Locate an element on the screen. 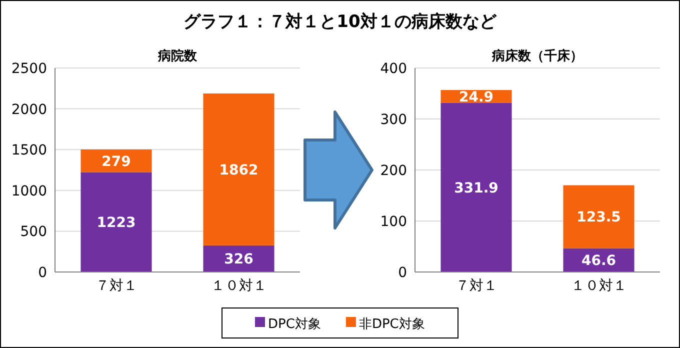 The image size is (680, 348). data-label: 326 is located at coordinates (239, 260).